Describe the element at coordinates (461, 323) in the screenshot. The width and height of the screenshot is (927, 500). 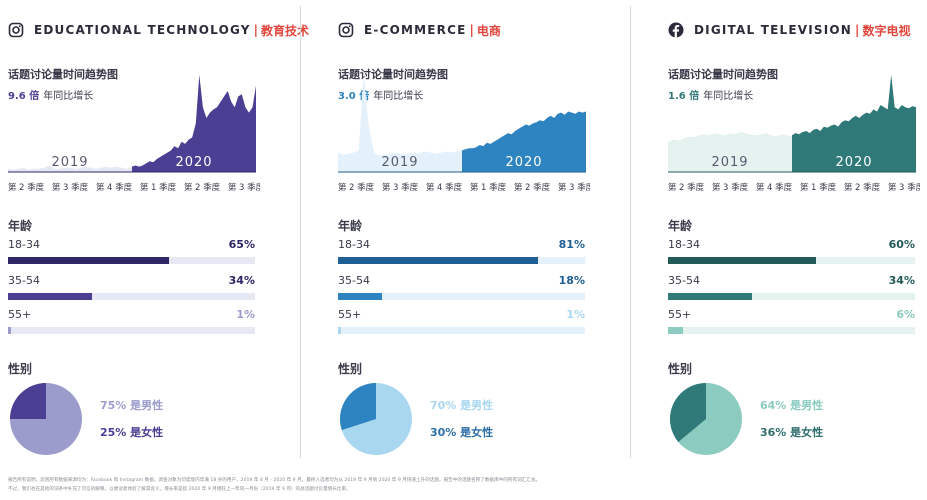
I see `age-row: 55+ 1%` at that location.